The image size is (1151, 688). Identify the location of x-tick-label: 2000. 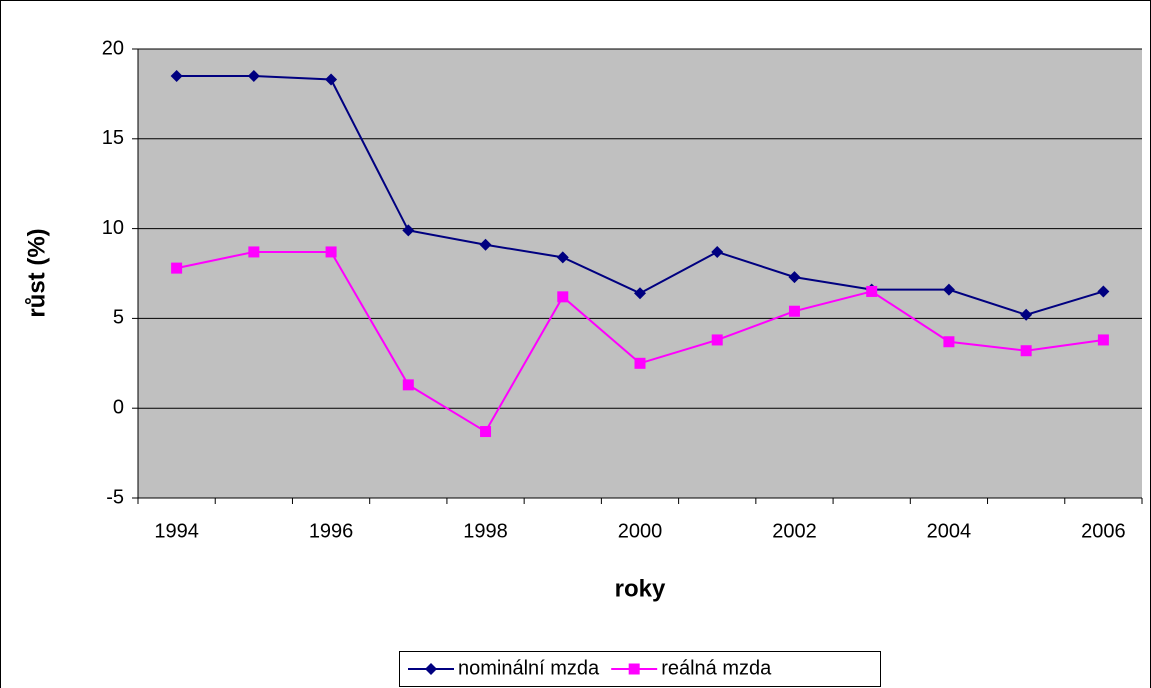
(640, 531).